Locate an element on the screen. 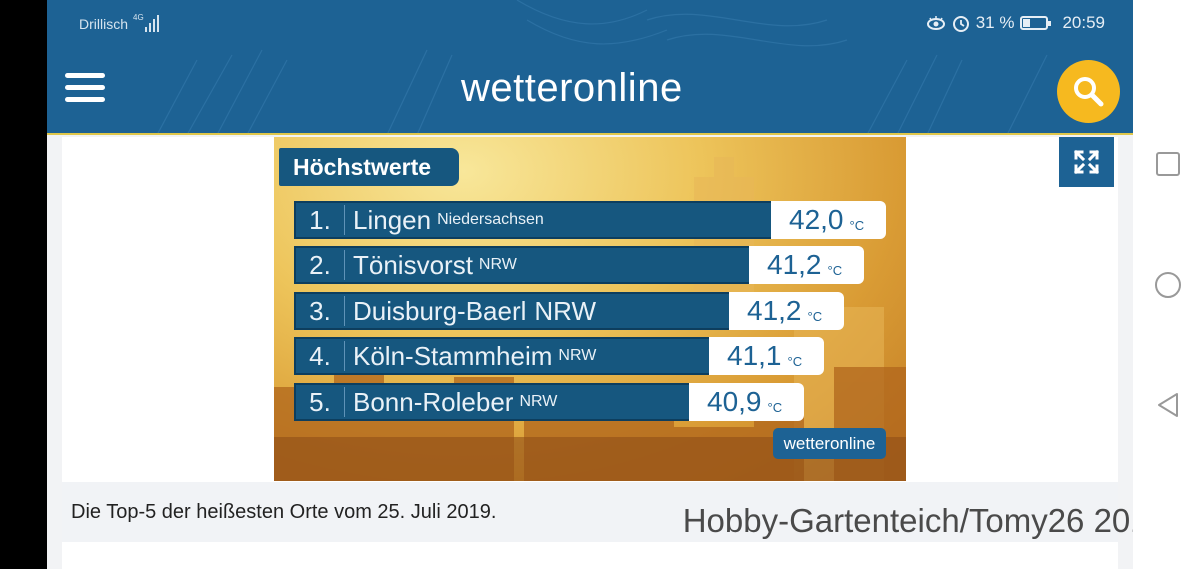 The width and height of the screenshot is (1201, 569). ranking-row: 3. Duisburg-Baerl NRW 41,2 °C is located at coordinates (569, 311).